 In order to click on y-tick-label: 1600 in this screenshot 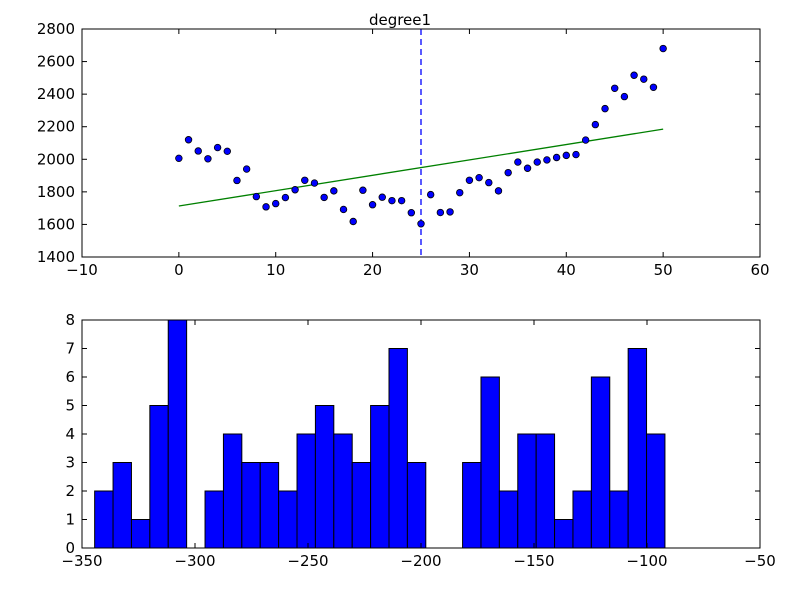, I will do `click(56, 224)`.